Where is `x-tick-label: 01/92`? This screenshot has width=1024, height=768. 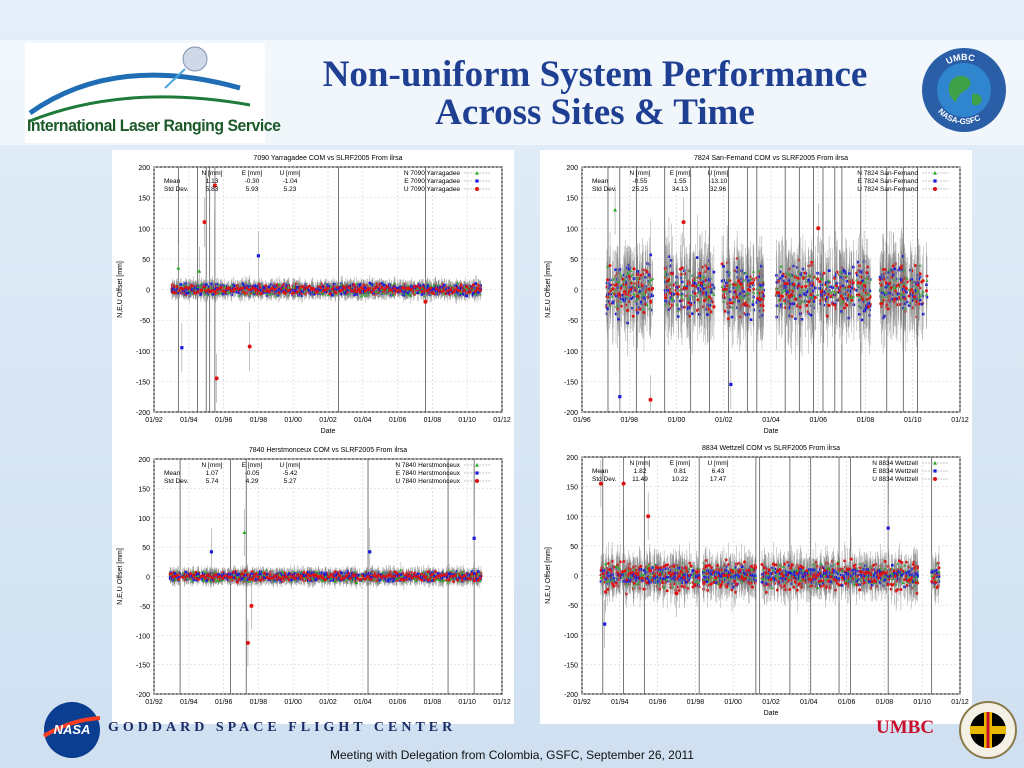 x-tick-label: 01/92 is located at coordinates (154, 420).